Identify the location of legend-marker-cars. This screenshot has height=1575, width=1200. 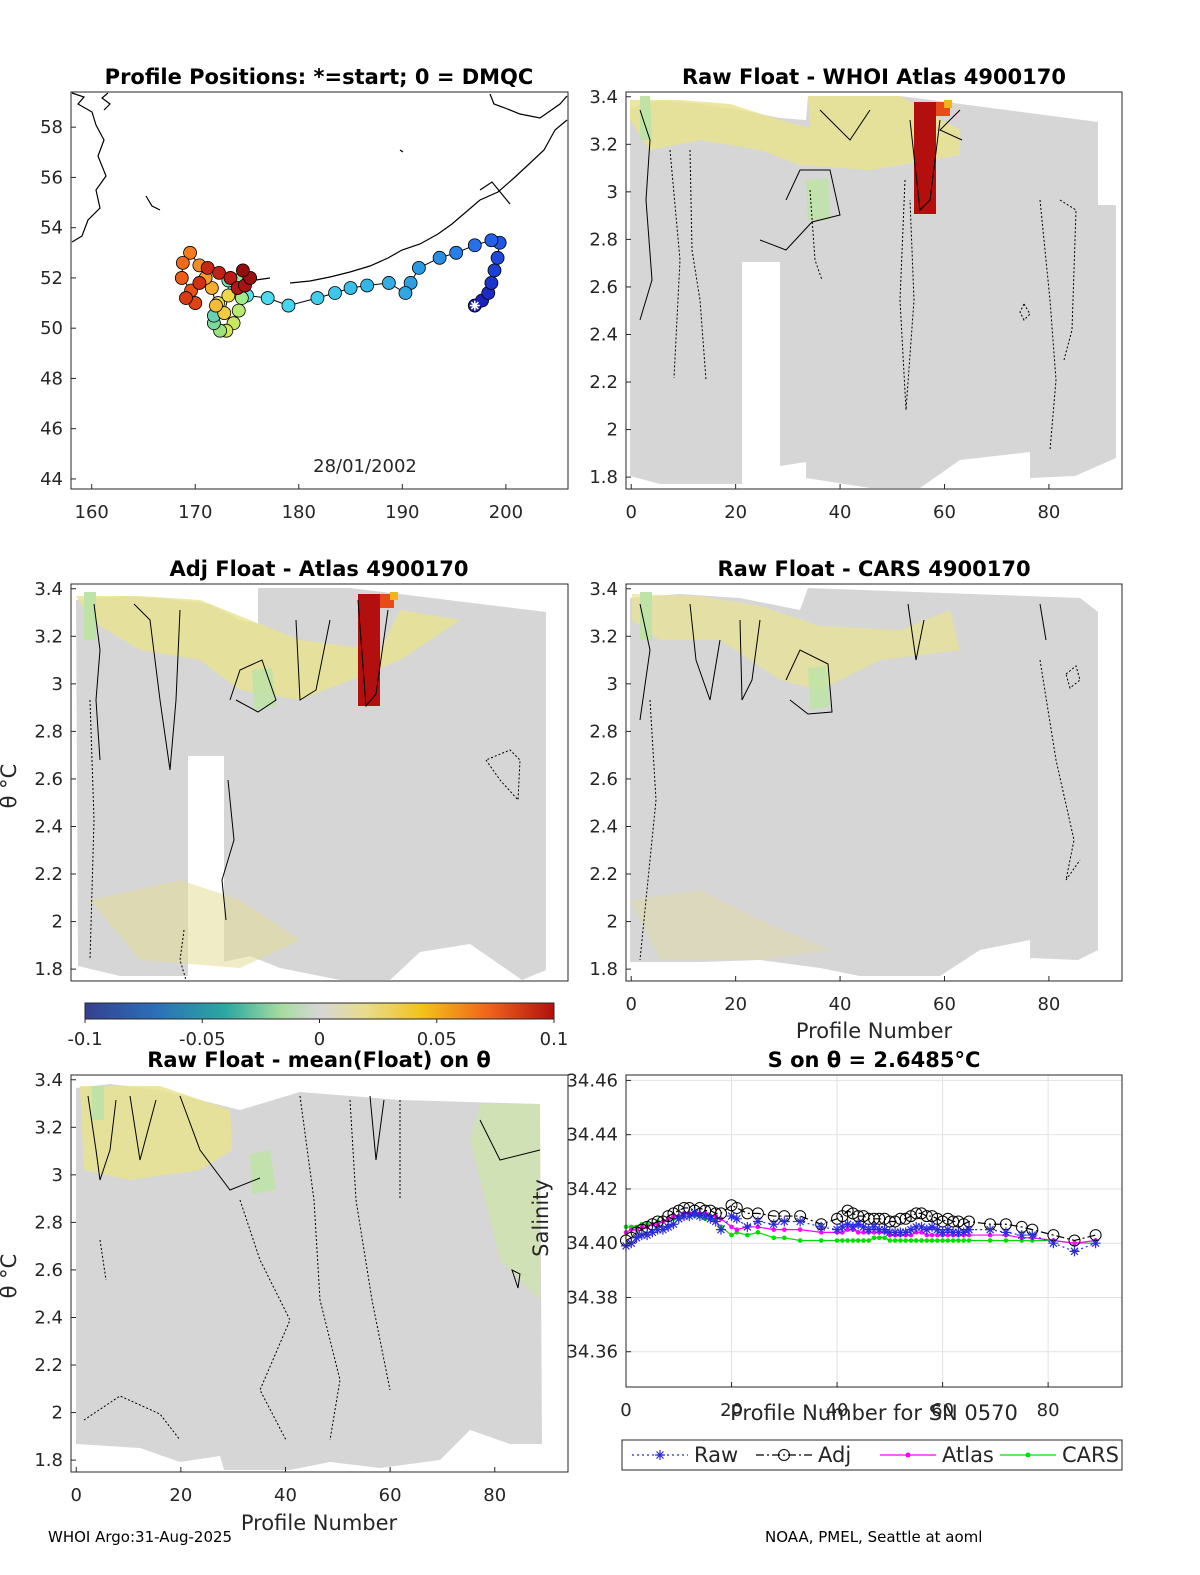
(1028, 1455).